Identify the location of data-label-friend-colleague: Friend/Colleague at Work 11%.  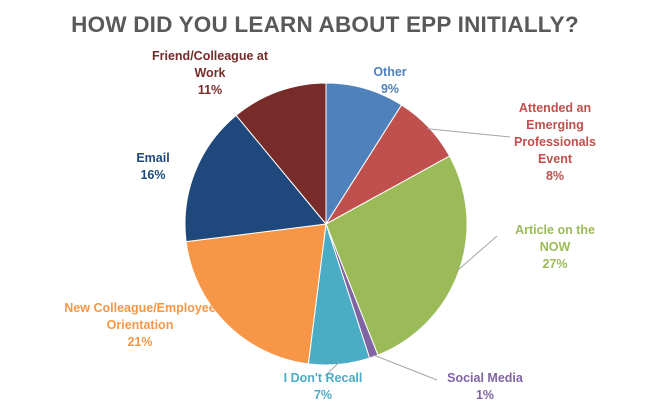
(210, 73).